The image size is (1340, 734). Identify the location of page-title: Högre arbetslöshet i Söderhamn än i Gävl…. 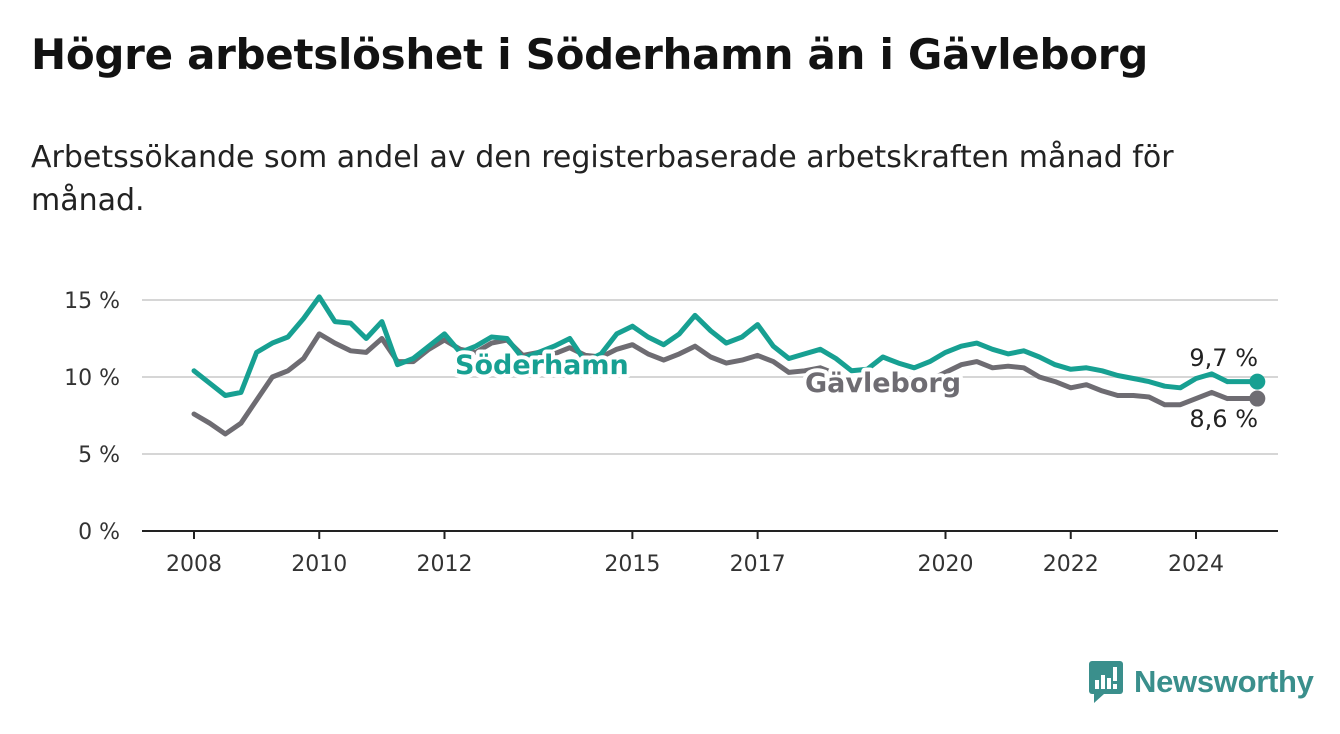
(589, 54).